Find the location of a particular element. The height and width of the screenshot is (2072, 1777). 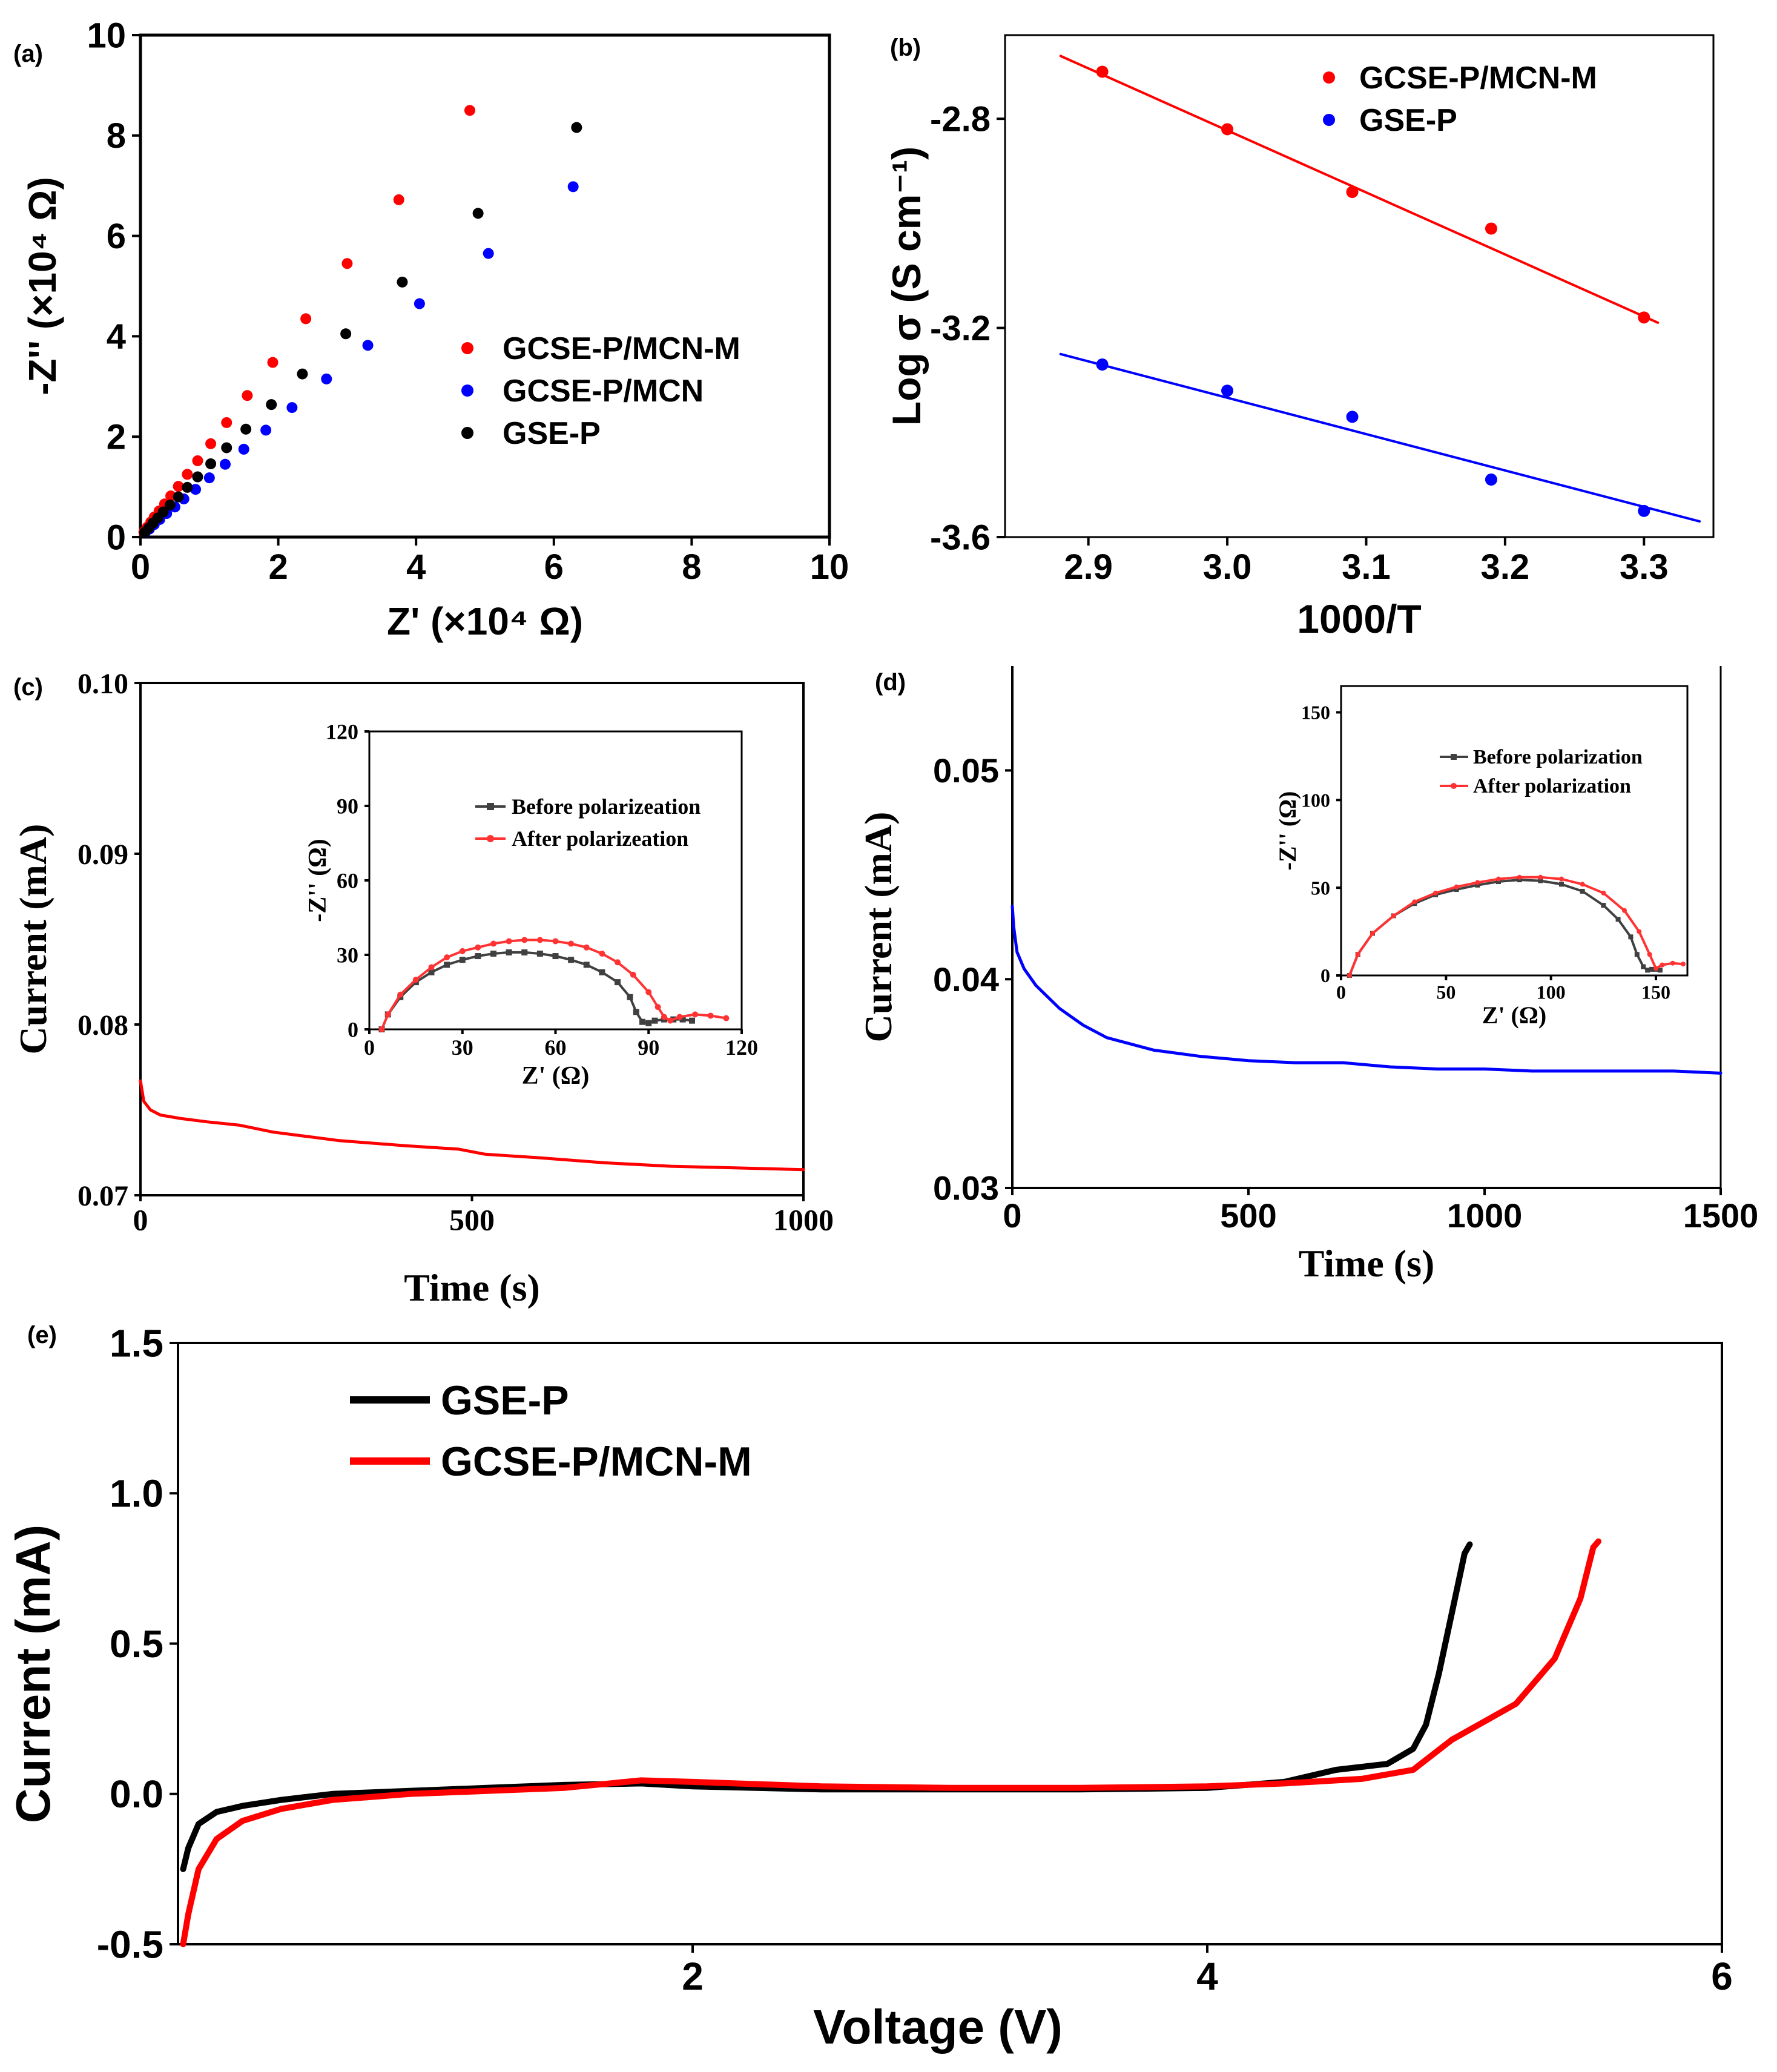

c-inset-ytick-label: 120 is located at coordinates (342, 732).